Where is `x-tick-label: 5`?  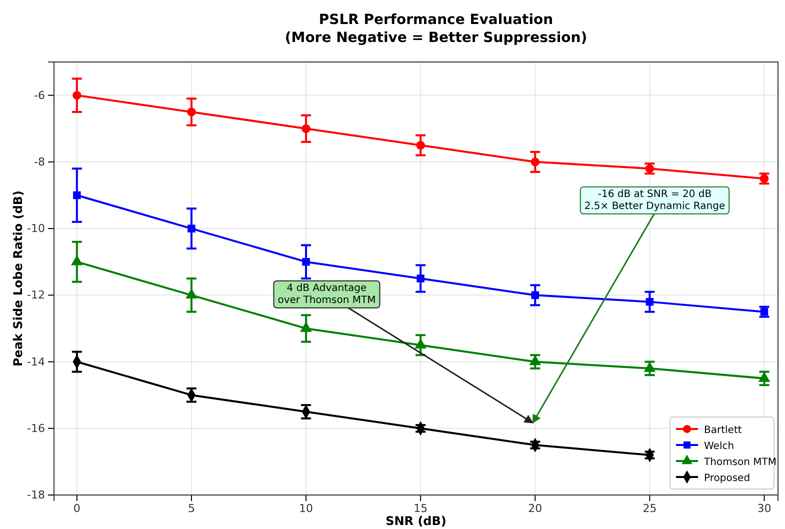
x-tick-label: 5 is located at coordinates (191, 508).